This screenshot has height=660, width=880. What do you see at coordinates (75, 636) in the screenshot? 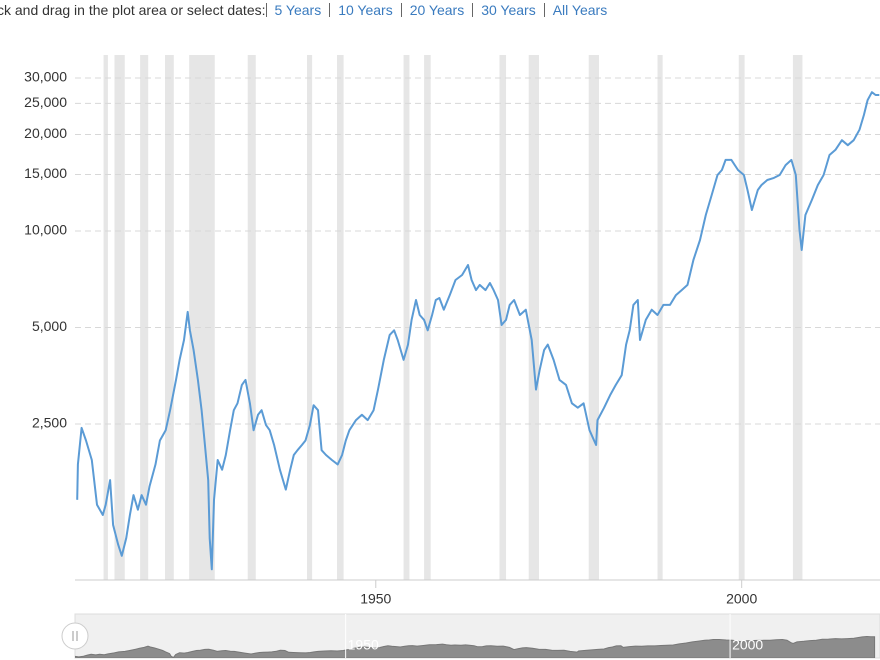
I see `navigator-handle` at bounding box center [75, 636].